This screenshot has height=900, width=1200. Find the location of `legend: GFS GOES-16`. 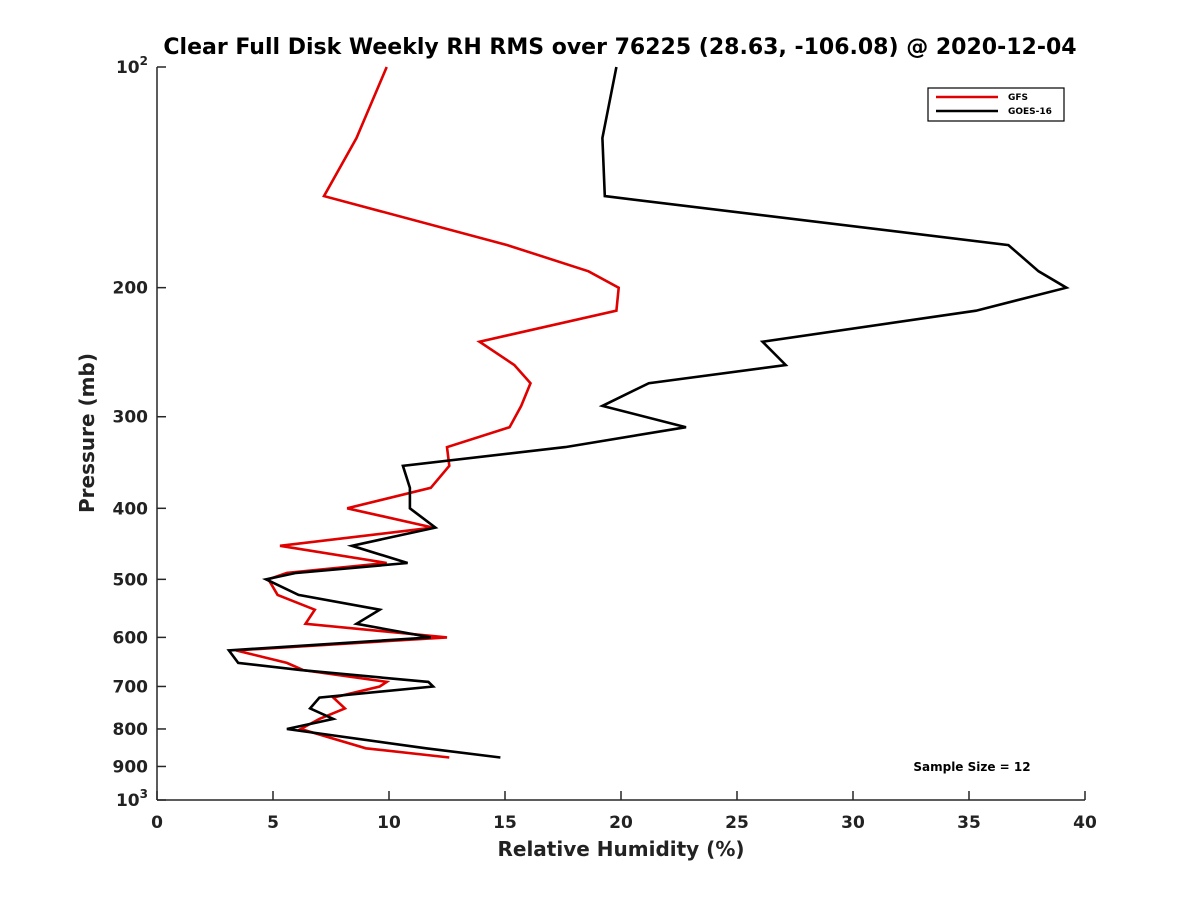

legend: GFS GOES-16 is located at coordinates (996, 104).